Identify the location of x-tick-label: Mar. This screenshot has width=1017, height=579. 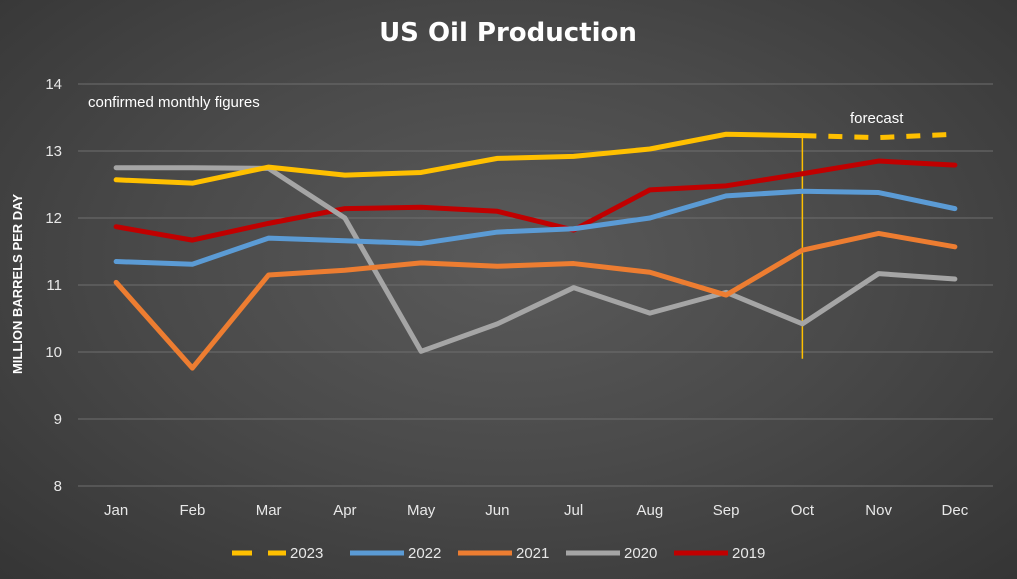
(269, 510).